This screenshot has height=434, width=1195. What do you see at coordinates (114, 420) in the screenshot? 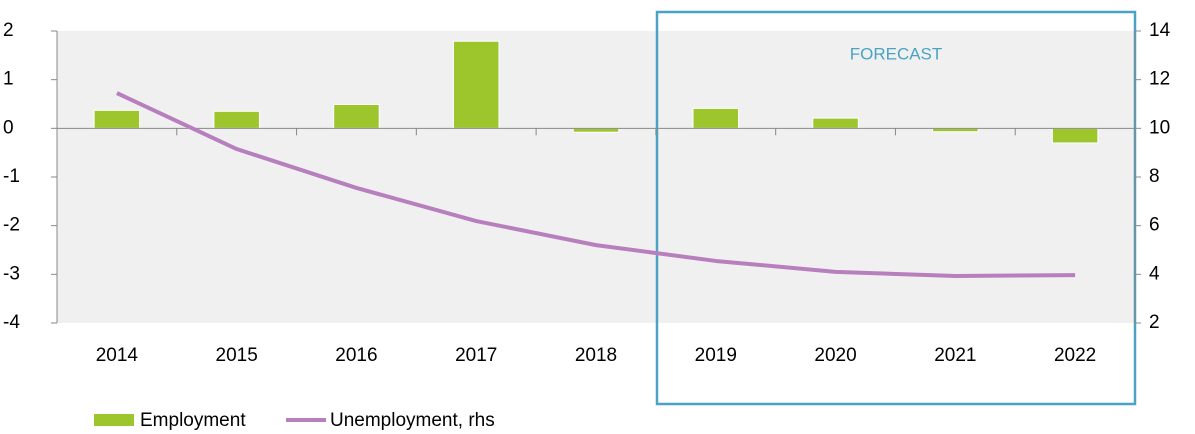
I see `legend-swatch` at bounding box center [114, 420].